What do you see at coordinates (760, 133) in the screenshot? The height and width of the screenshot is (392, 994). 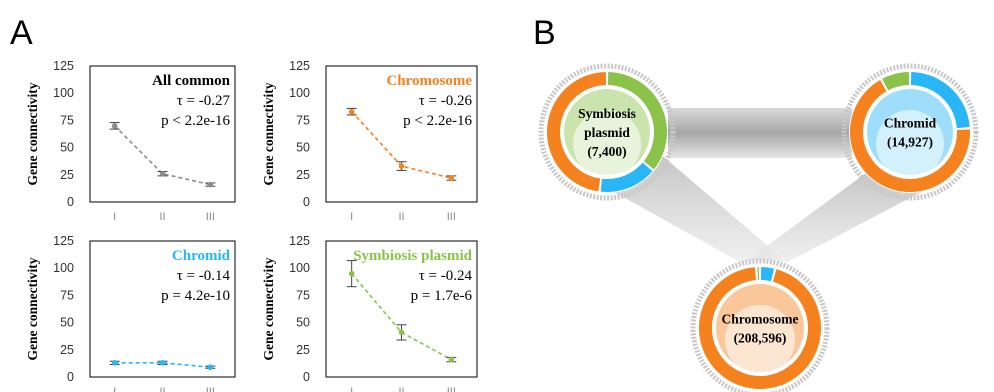 I see `link-symbiosis-chromid` at bounding box center [760, 133].